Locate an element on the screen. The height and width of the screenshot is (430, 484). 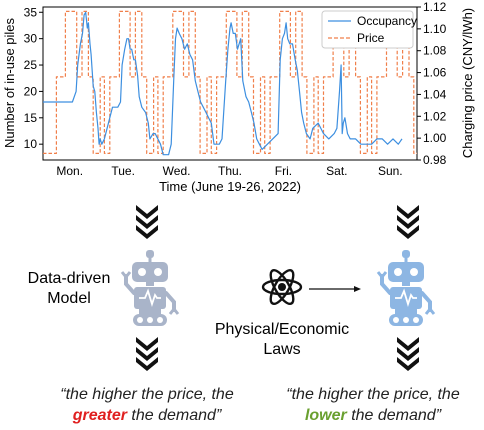
robot-icon-physics-informed is located at coordinates (406, 288).